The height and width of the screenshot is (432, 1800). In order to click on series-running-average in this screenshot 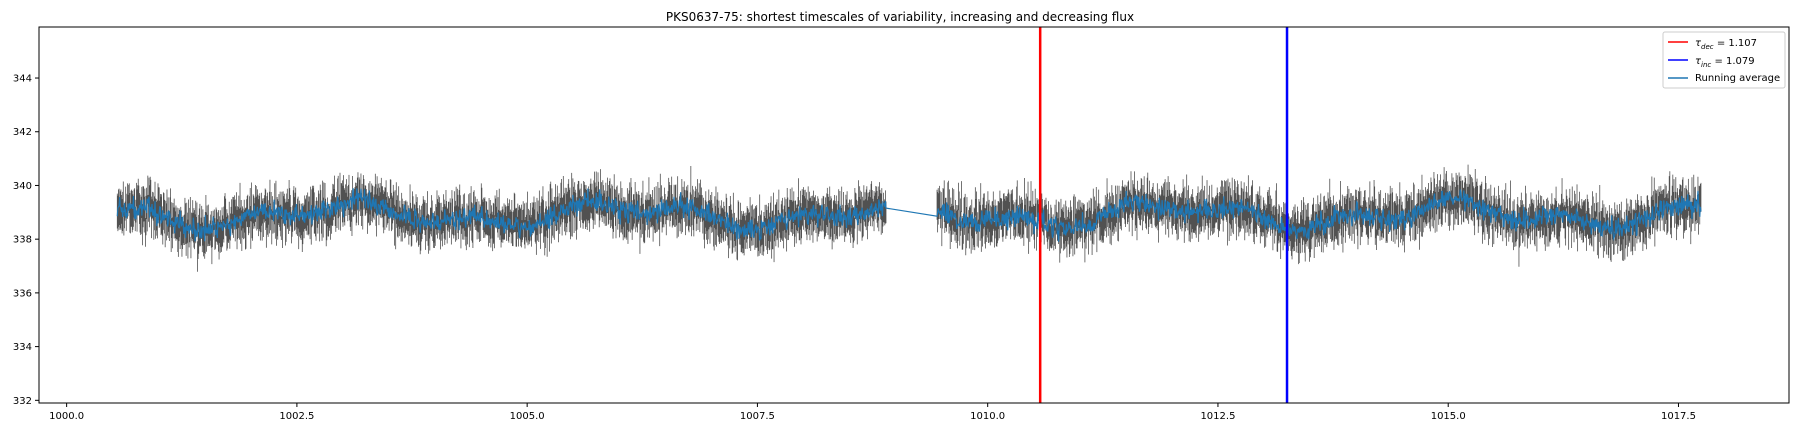, I will do `click(909, 215)`.